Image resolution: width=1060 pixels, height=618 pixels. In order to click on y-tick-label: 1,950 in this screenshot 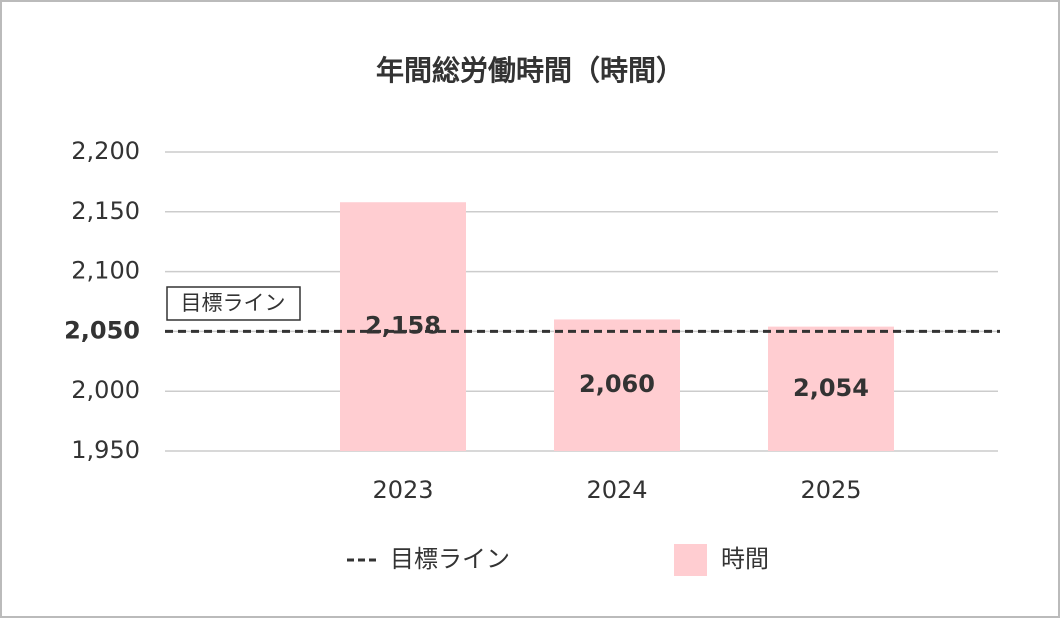, I will do `click(105, 450)`.